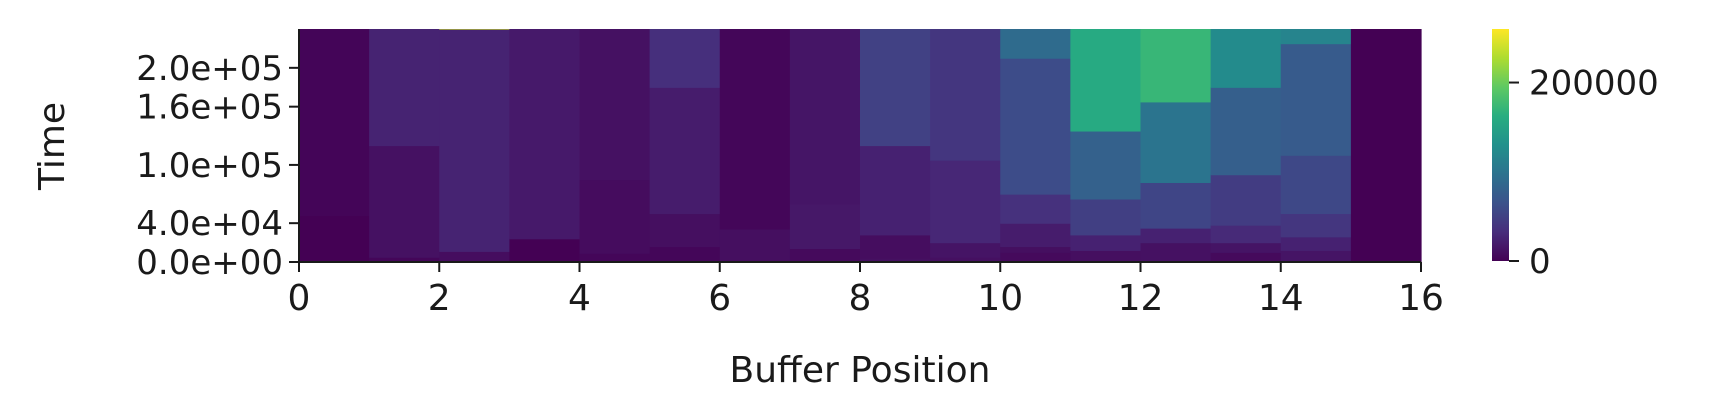 The height and width of the screenshot is (420, 1712). Describe the element at coordinates (1594, 84) in the screenshot. I see `colorbar-tick-label: 200000` at that location.